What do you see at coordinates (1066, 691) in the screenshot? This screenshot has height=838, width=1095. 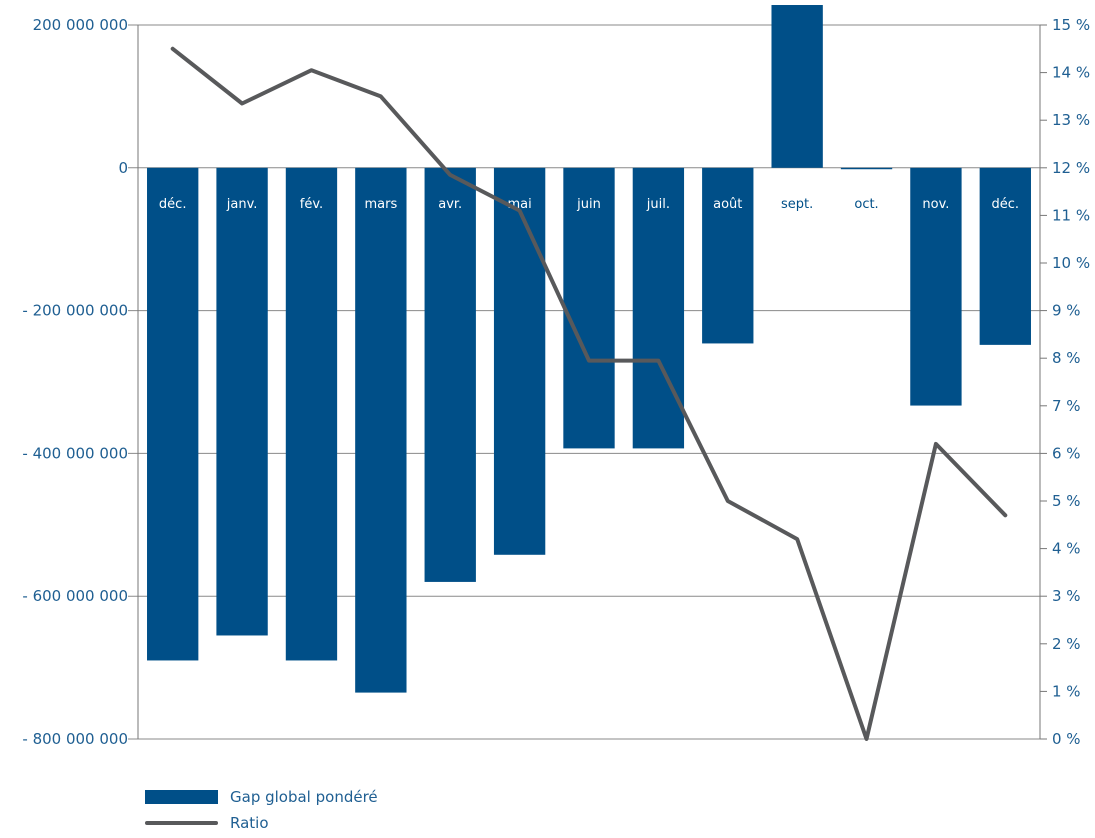 I see `right-tick-label: 1 %` at bounding box center [1066, 691].